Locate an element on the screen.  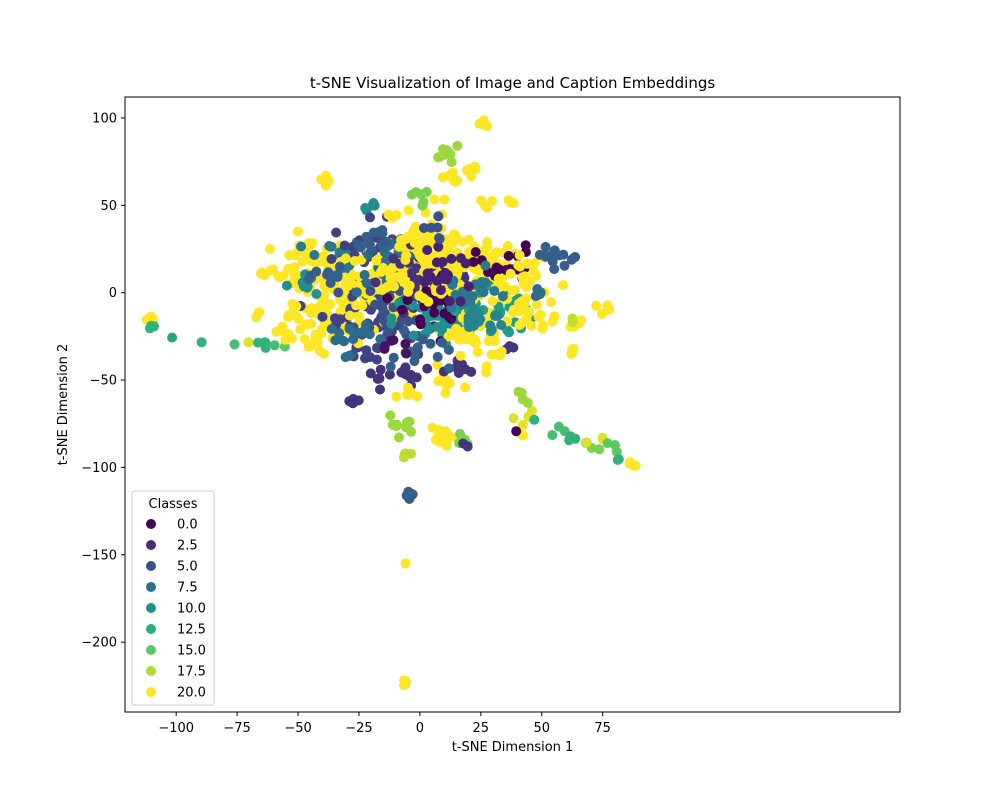
legend-entries: 0.0 2.5 5.0 7.5 10.0 12.5 15.0 17.5 20.0 is located at coordinates (176, 609).